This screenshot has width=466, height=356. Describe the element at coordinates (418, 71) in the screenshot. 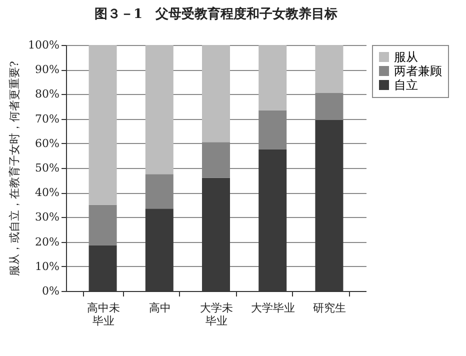

I see `legend-label: 两者兼顾` at that location.